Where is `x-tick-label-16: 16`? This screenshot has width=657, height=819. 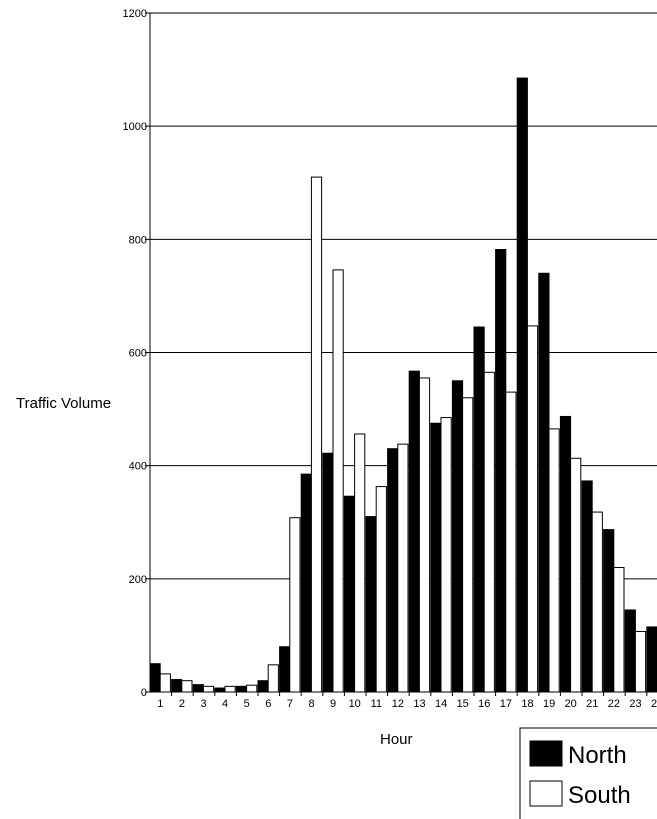 x-tick-label-16: 16 is located at coordinates (484, 704).